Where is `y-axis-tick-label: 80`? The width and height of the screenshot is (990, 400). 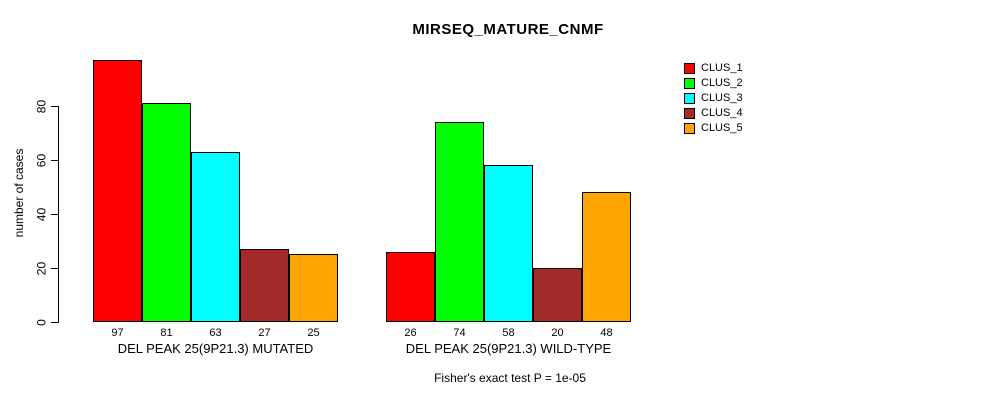 y-axis-tick-label: 80 is located at coordinates (41, 106).